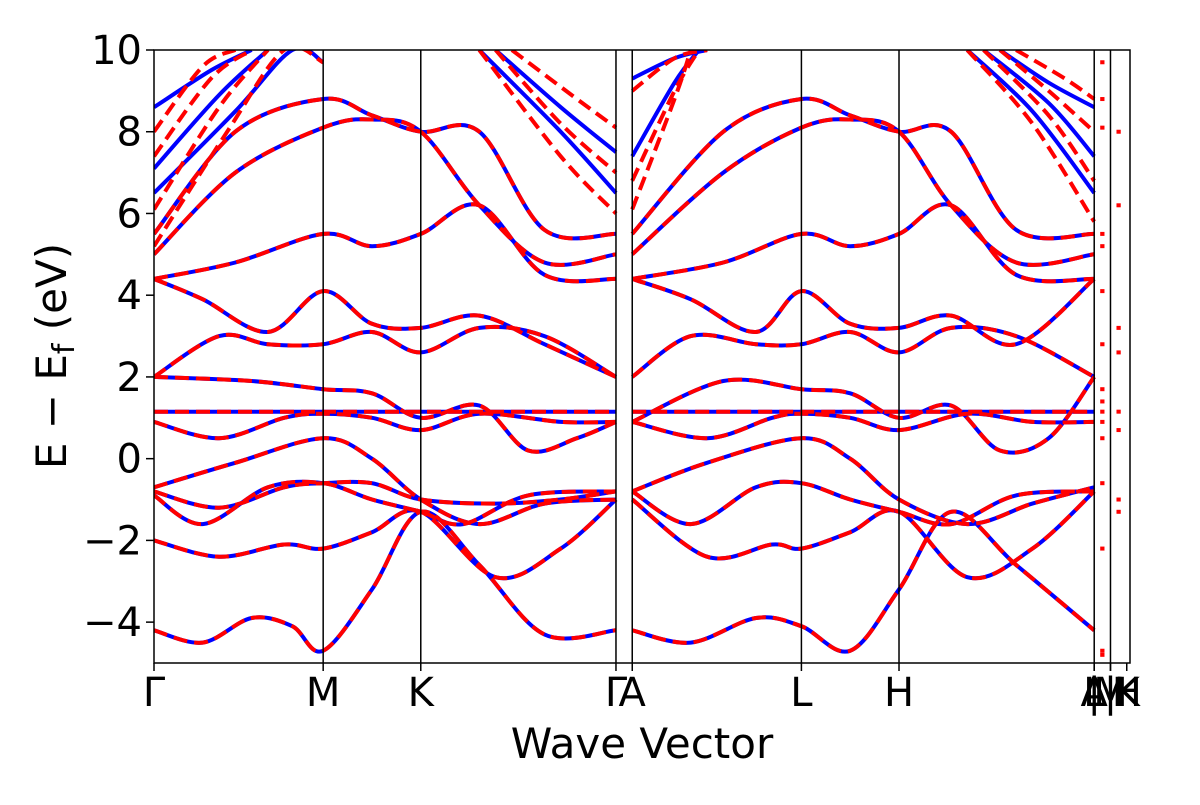 The height and width of the screenshot is (805, 1200). I want to click on y-axis-label-subscript: f, so click(64, 348).